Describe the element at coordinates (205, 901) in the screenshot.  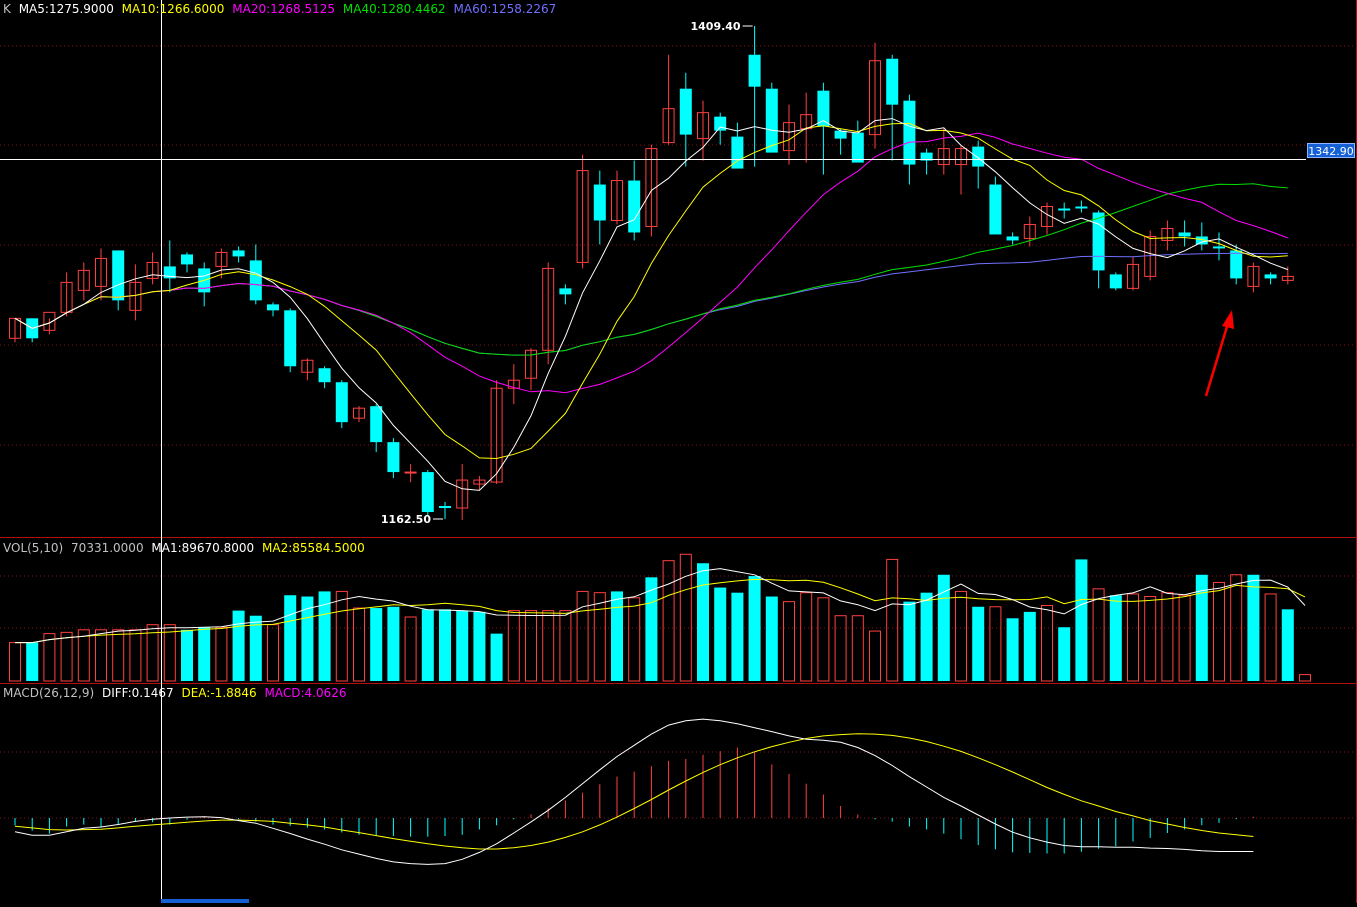
I see `crosshair-date-tab` at that location.